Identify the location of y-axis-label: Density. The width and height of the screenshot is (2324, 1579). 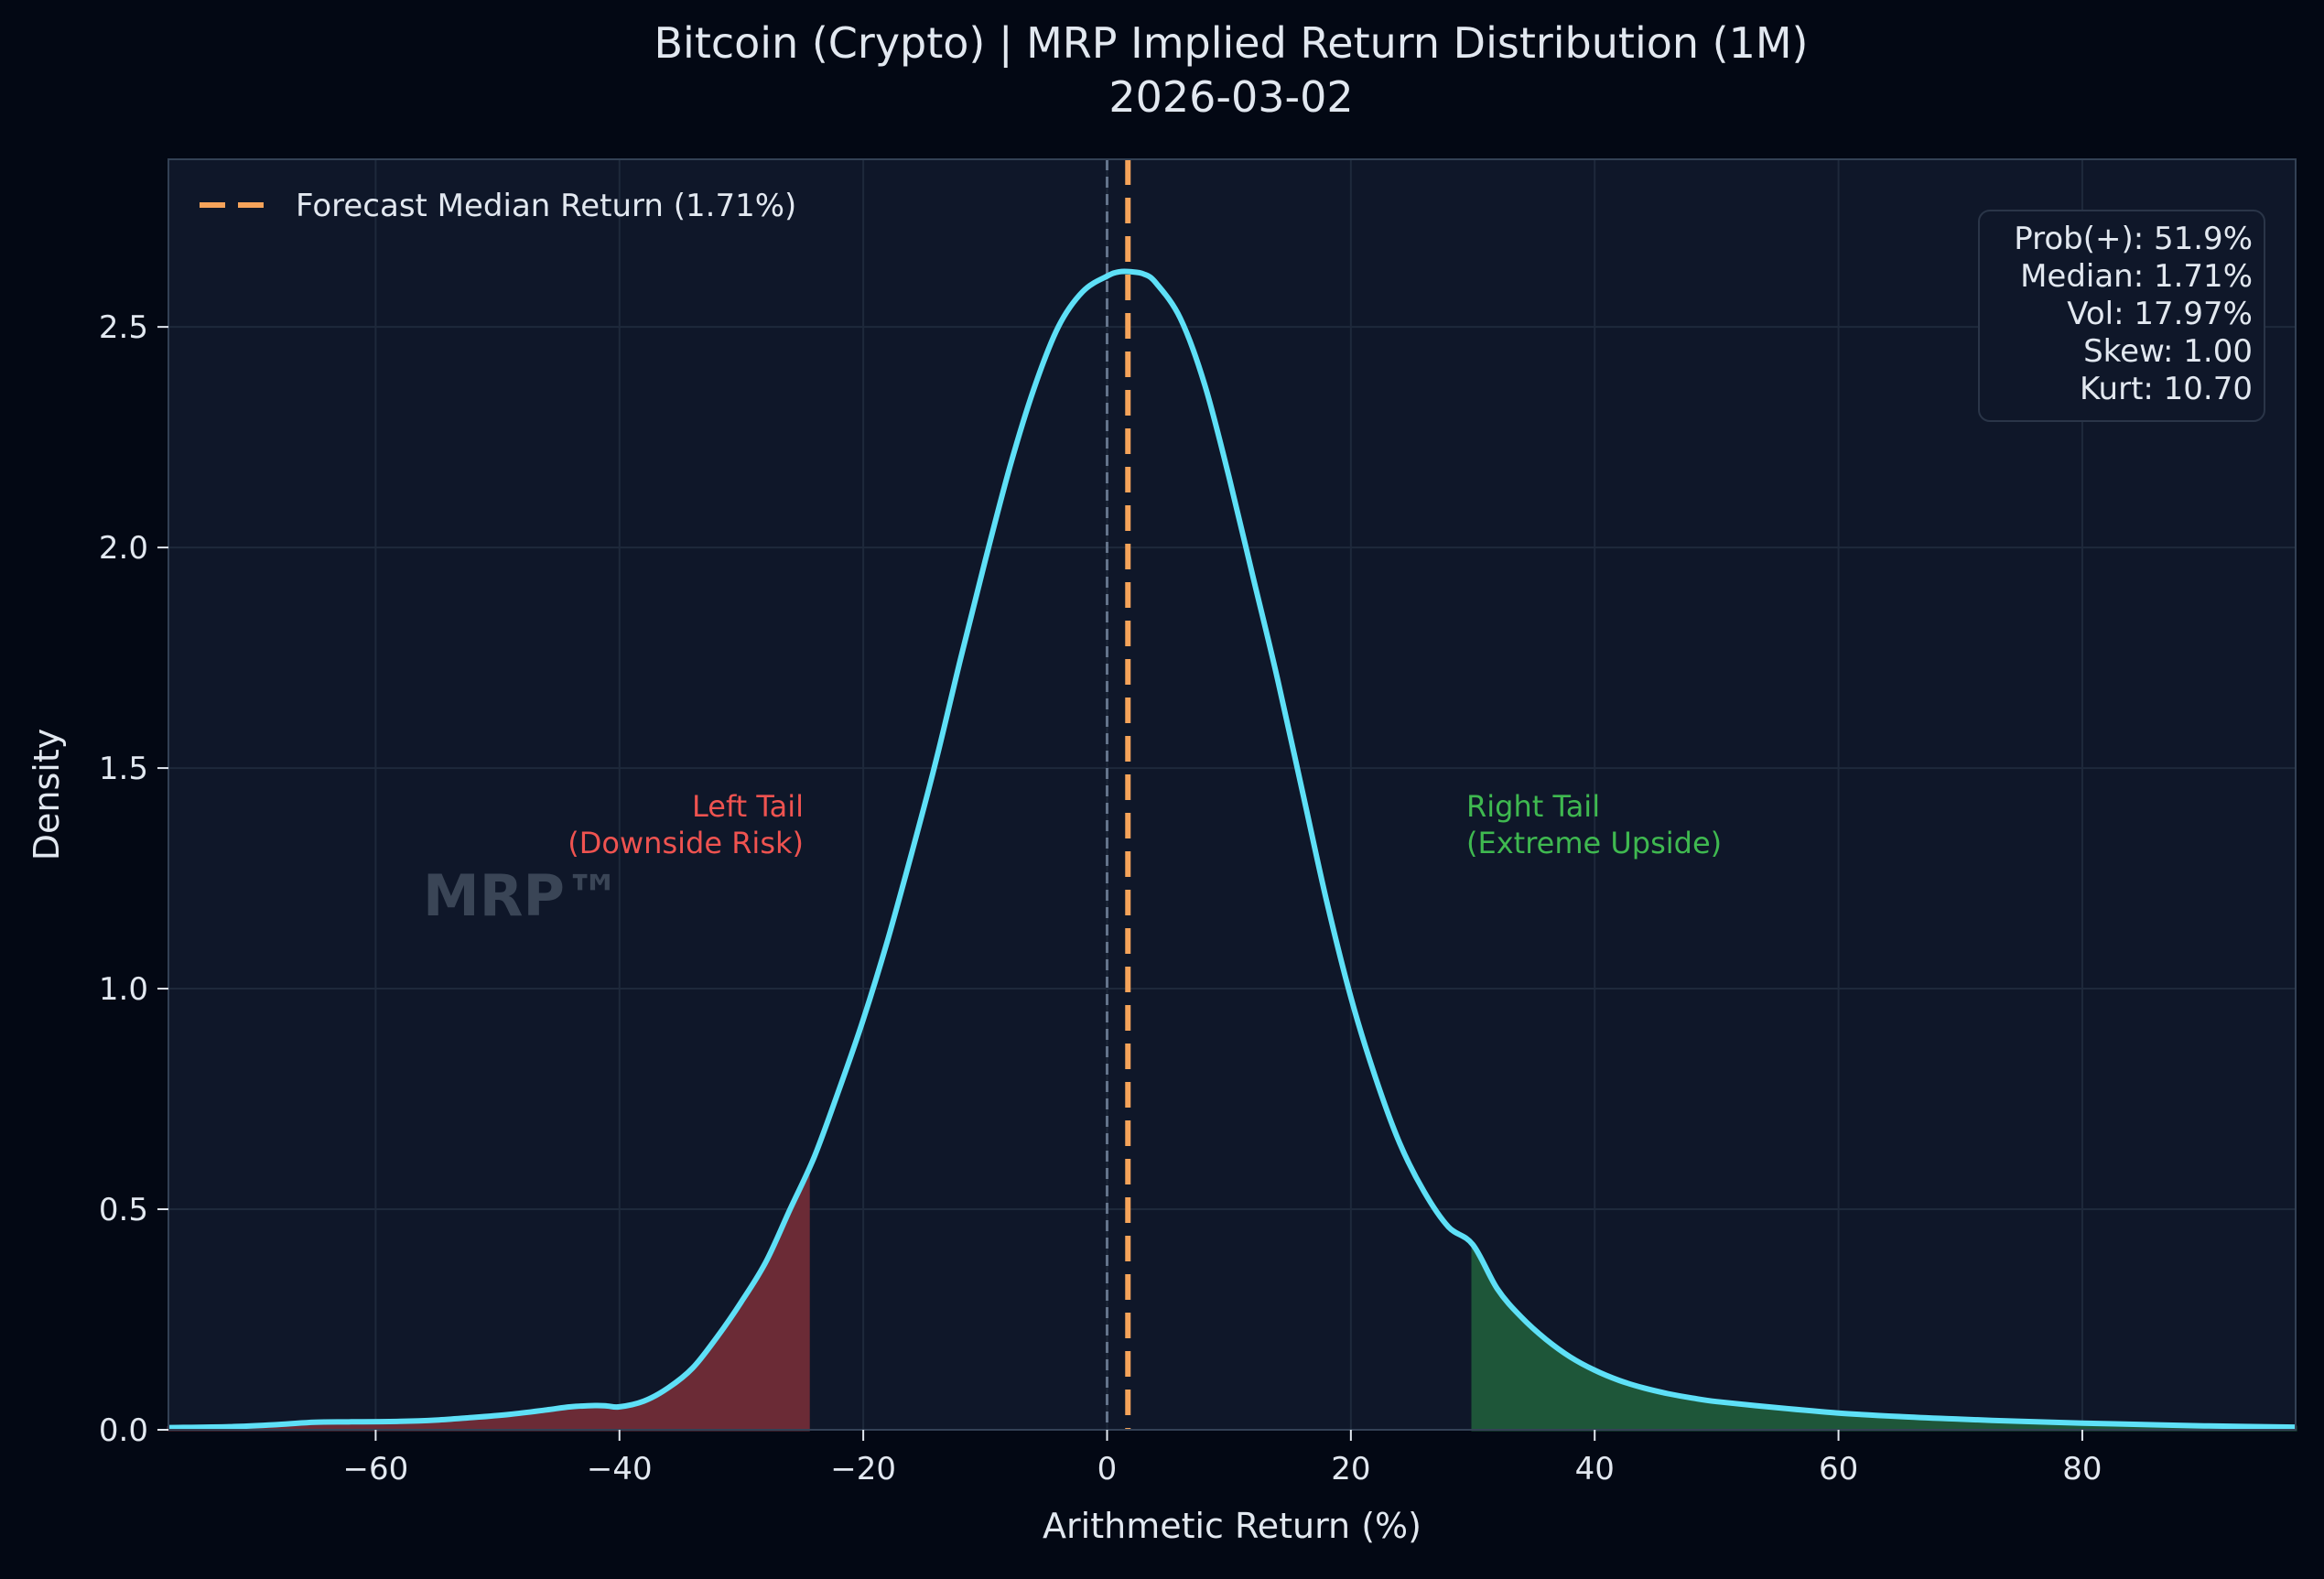
(47, 794).